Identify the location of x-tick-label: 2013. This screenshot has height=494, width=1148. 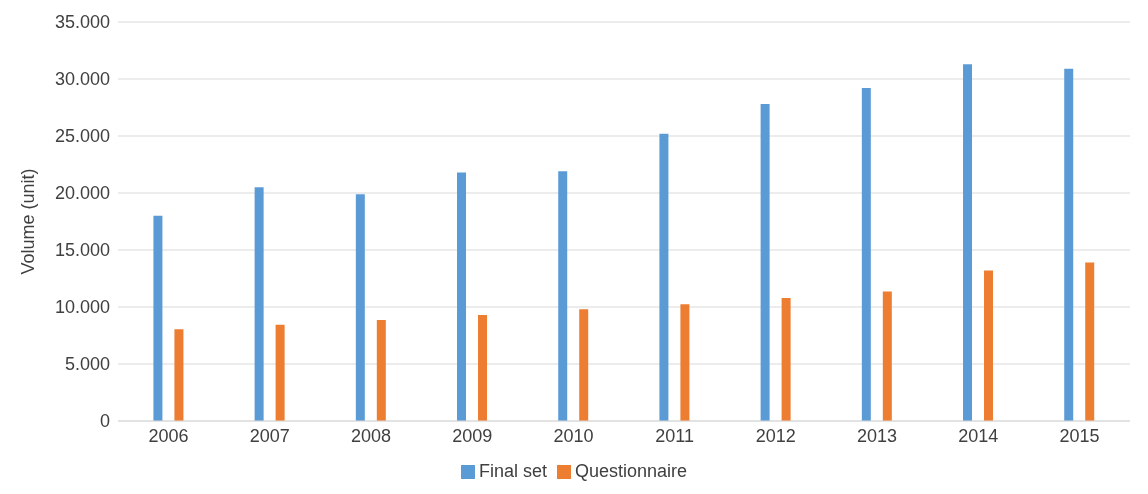
(877, 435).